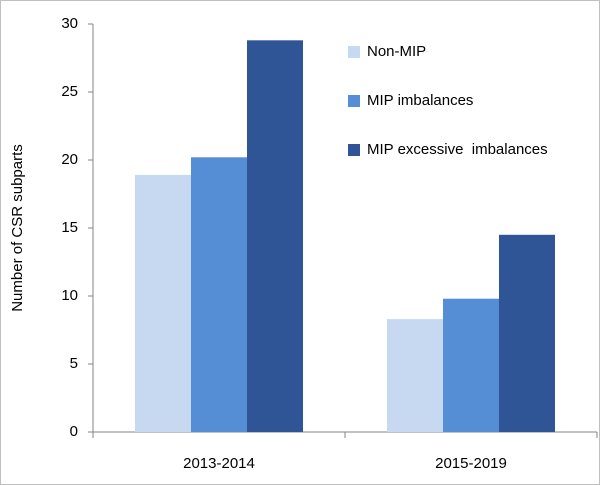  I want to click on y-tick-label: 20, so click(69, 159).